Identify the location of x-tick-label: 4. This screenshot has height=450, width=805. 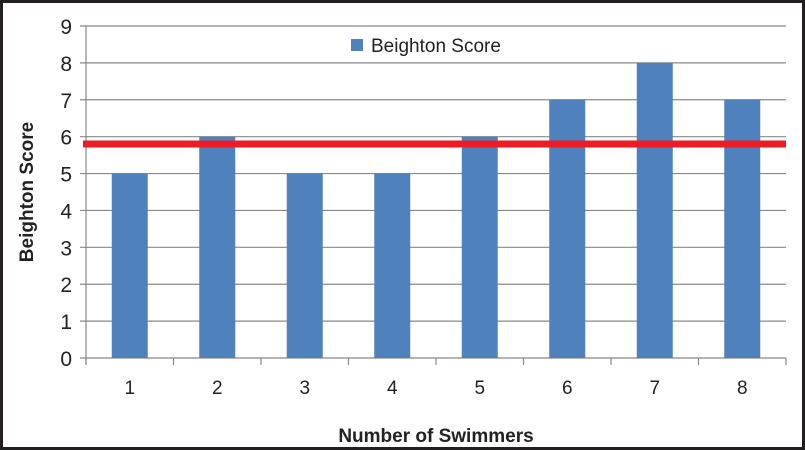
(392, 388).